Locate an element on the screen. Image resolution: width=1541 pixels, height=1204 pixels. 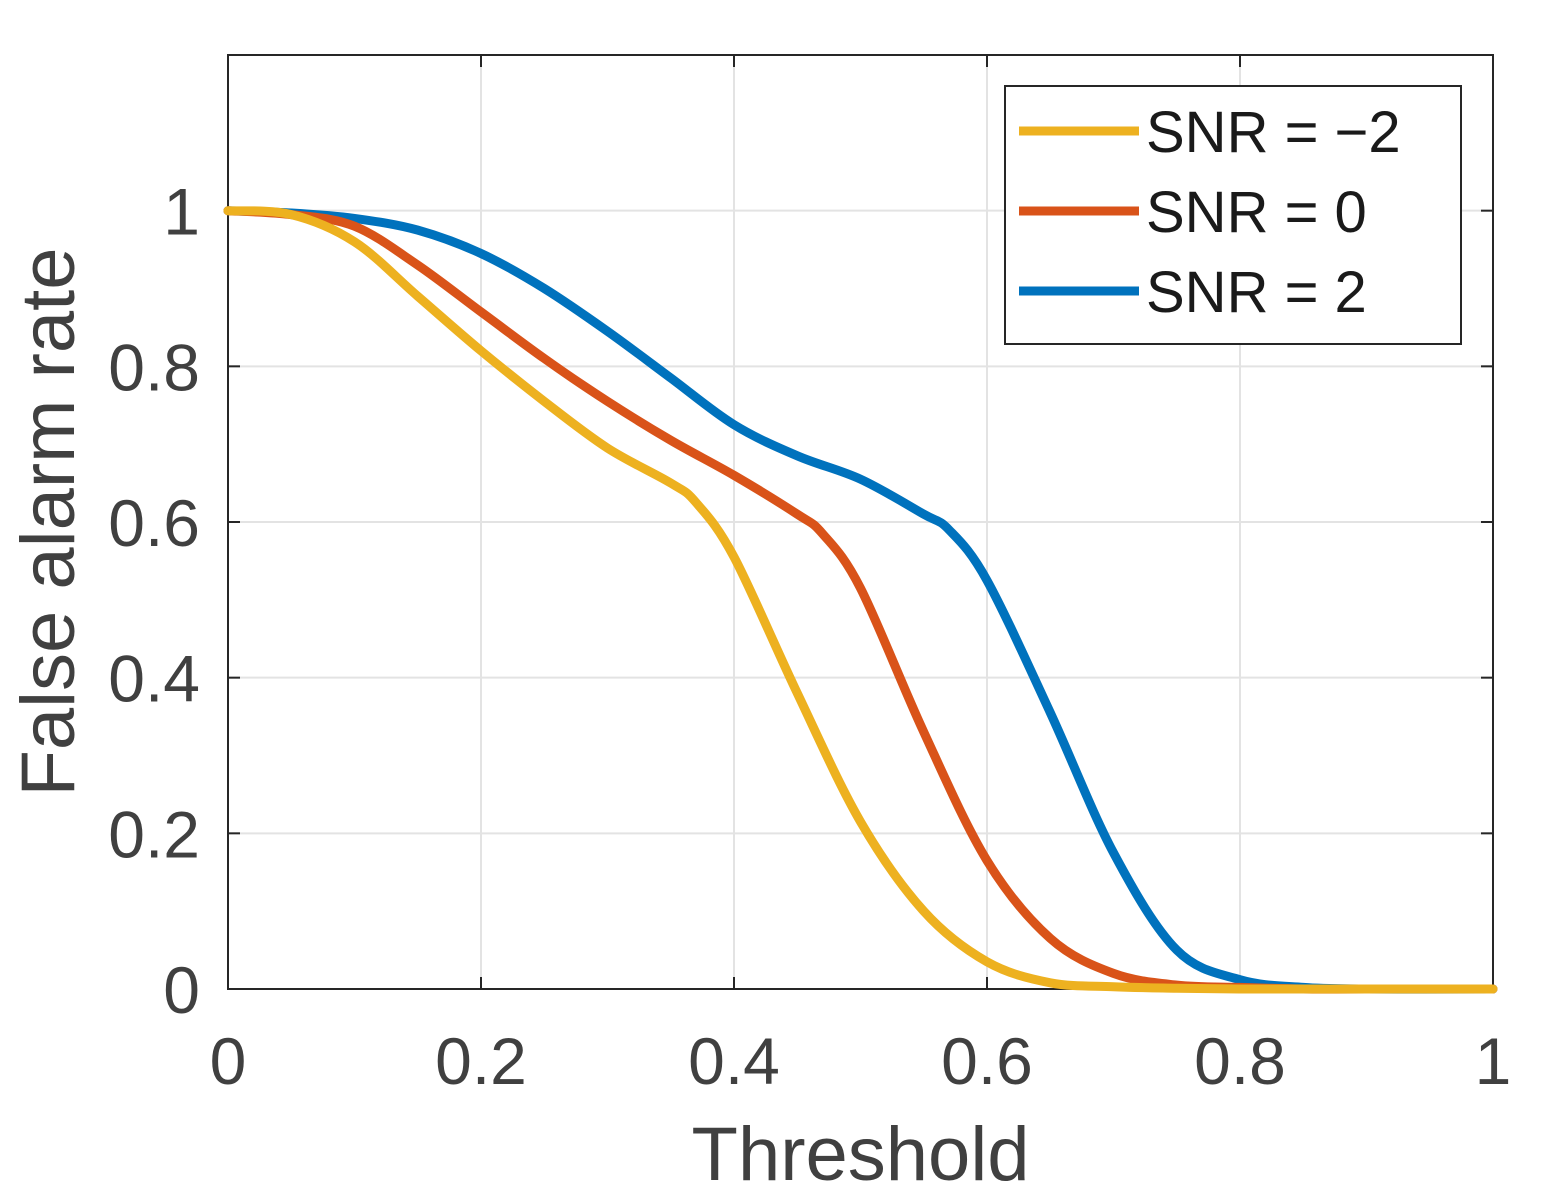
x-tick-label: 1 is located at coordinates (1493, 1061).